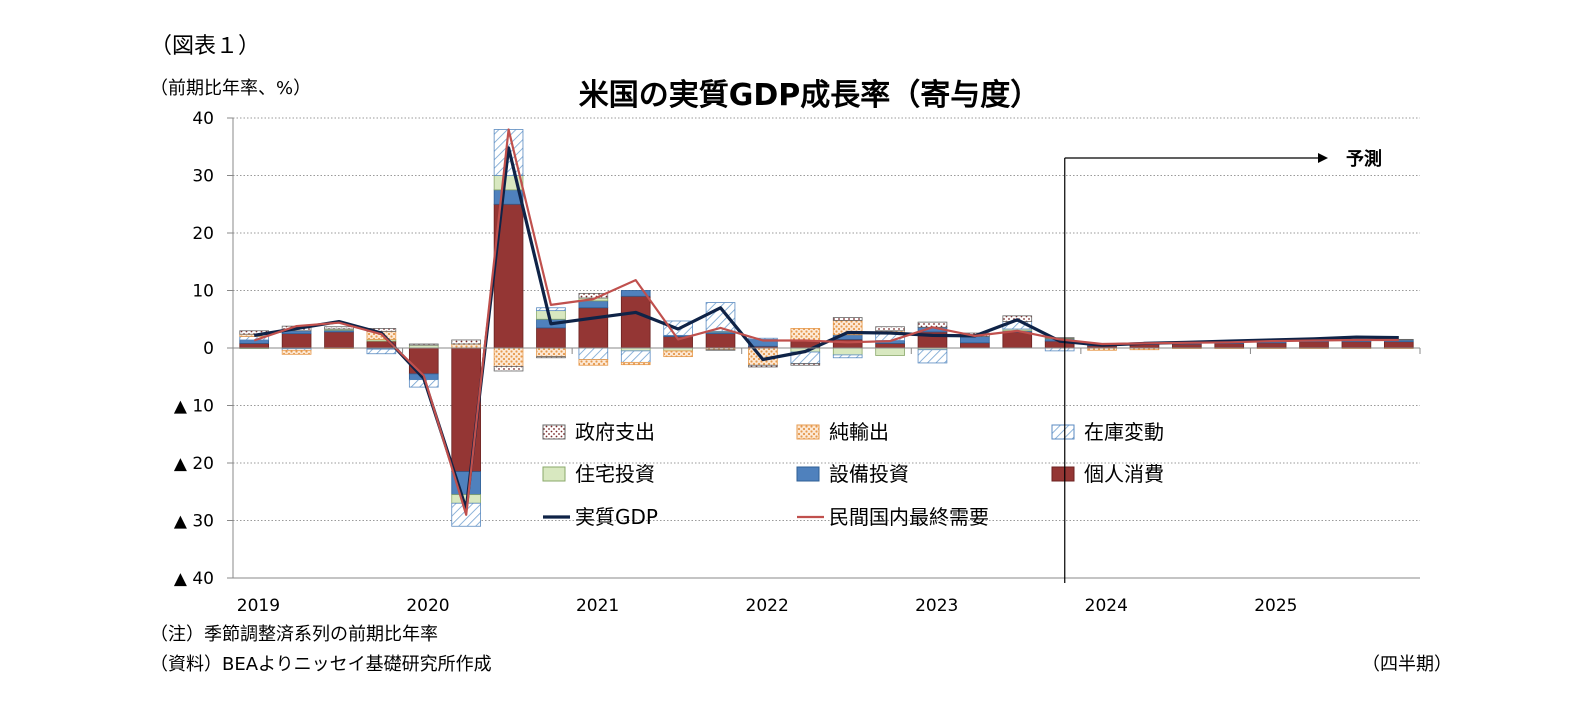  I want to click on y-tick-label: ▲ 10, so click(194, 407).